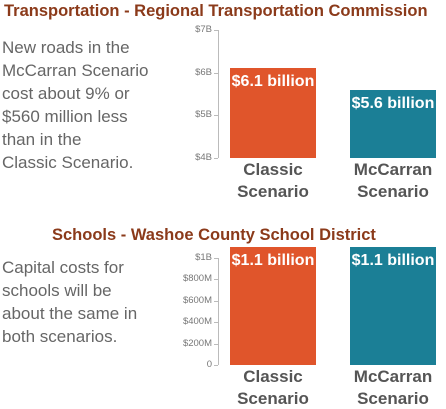  What do you see at coordinates (63, 267) in the screenshot?
I see `description-line: Capital costs for` at bounding box center [63, 267].